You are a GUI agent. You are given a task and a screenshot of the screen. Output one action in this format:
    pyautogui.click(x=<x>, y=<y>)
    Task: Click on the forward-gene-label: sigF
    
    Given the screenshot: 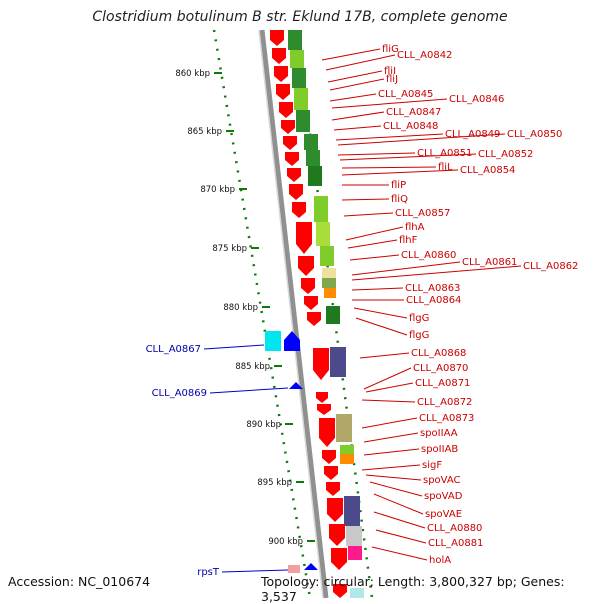 What is the action you would take?
    pyautogui.click(x=432, y=465)
    